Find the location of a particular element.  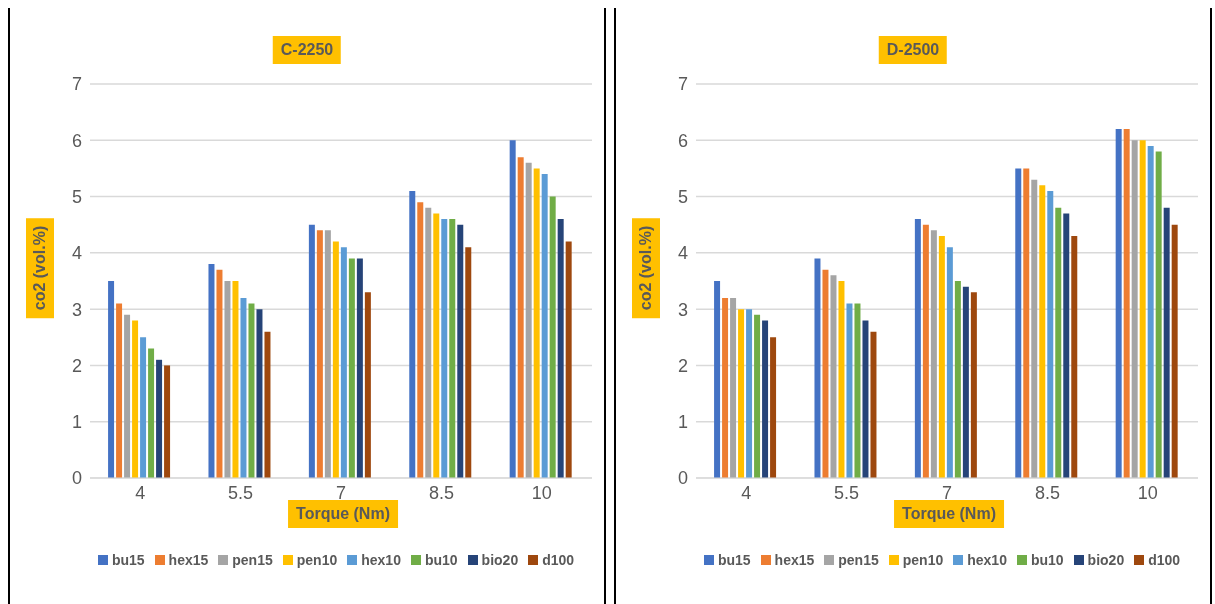

x-tick-label: 5.5 is located at coordinates (847, 492).